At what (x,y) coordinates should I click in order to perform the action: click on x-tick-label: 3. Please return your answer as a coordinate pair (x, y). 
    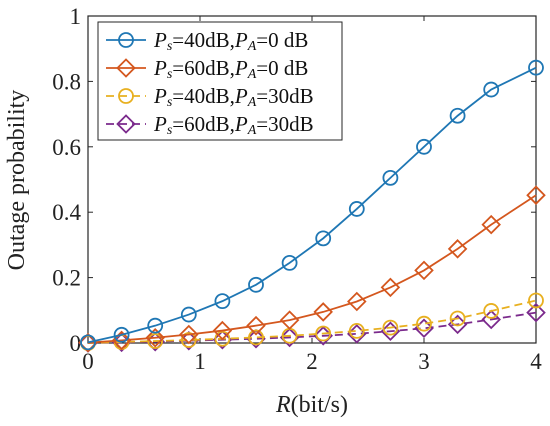
    Looking at the image, I should click on (424, 361).